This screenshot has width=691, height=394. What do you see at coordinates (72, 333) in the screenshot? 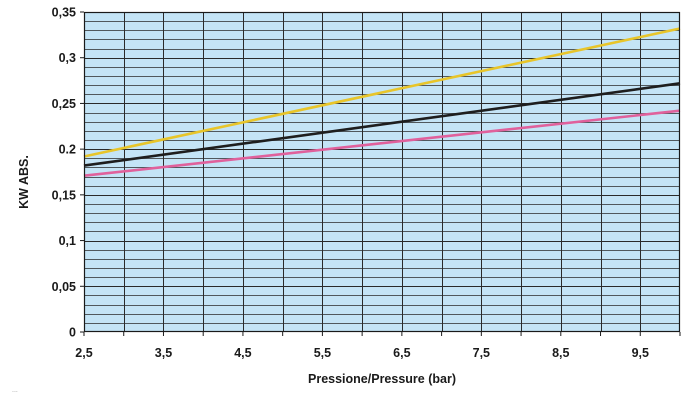
I see `y-tick-label: 0` at bounding box center [72, 333].